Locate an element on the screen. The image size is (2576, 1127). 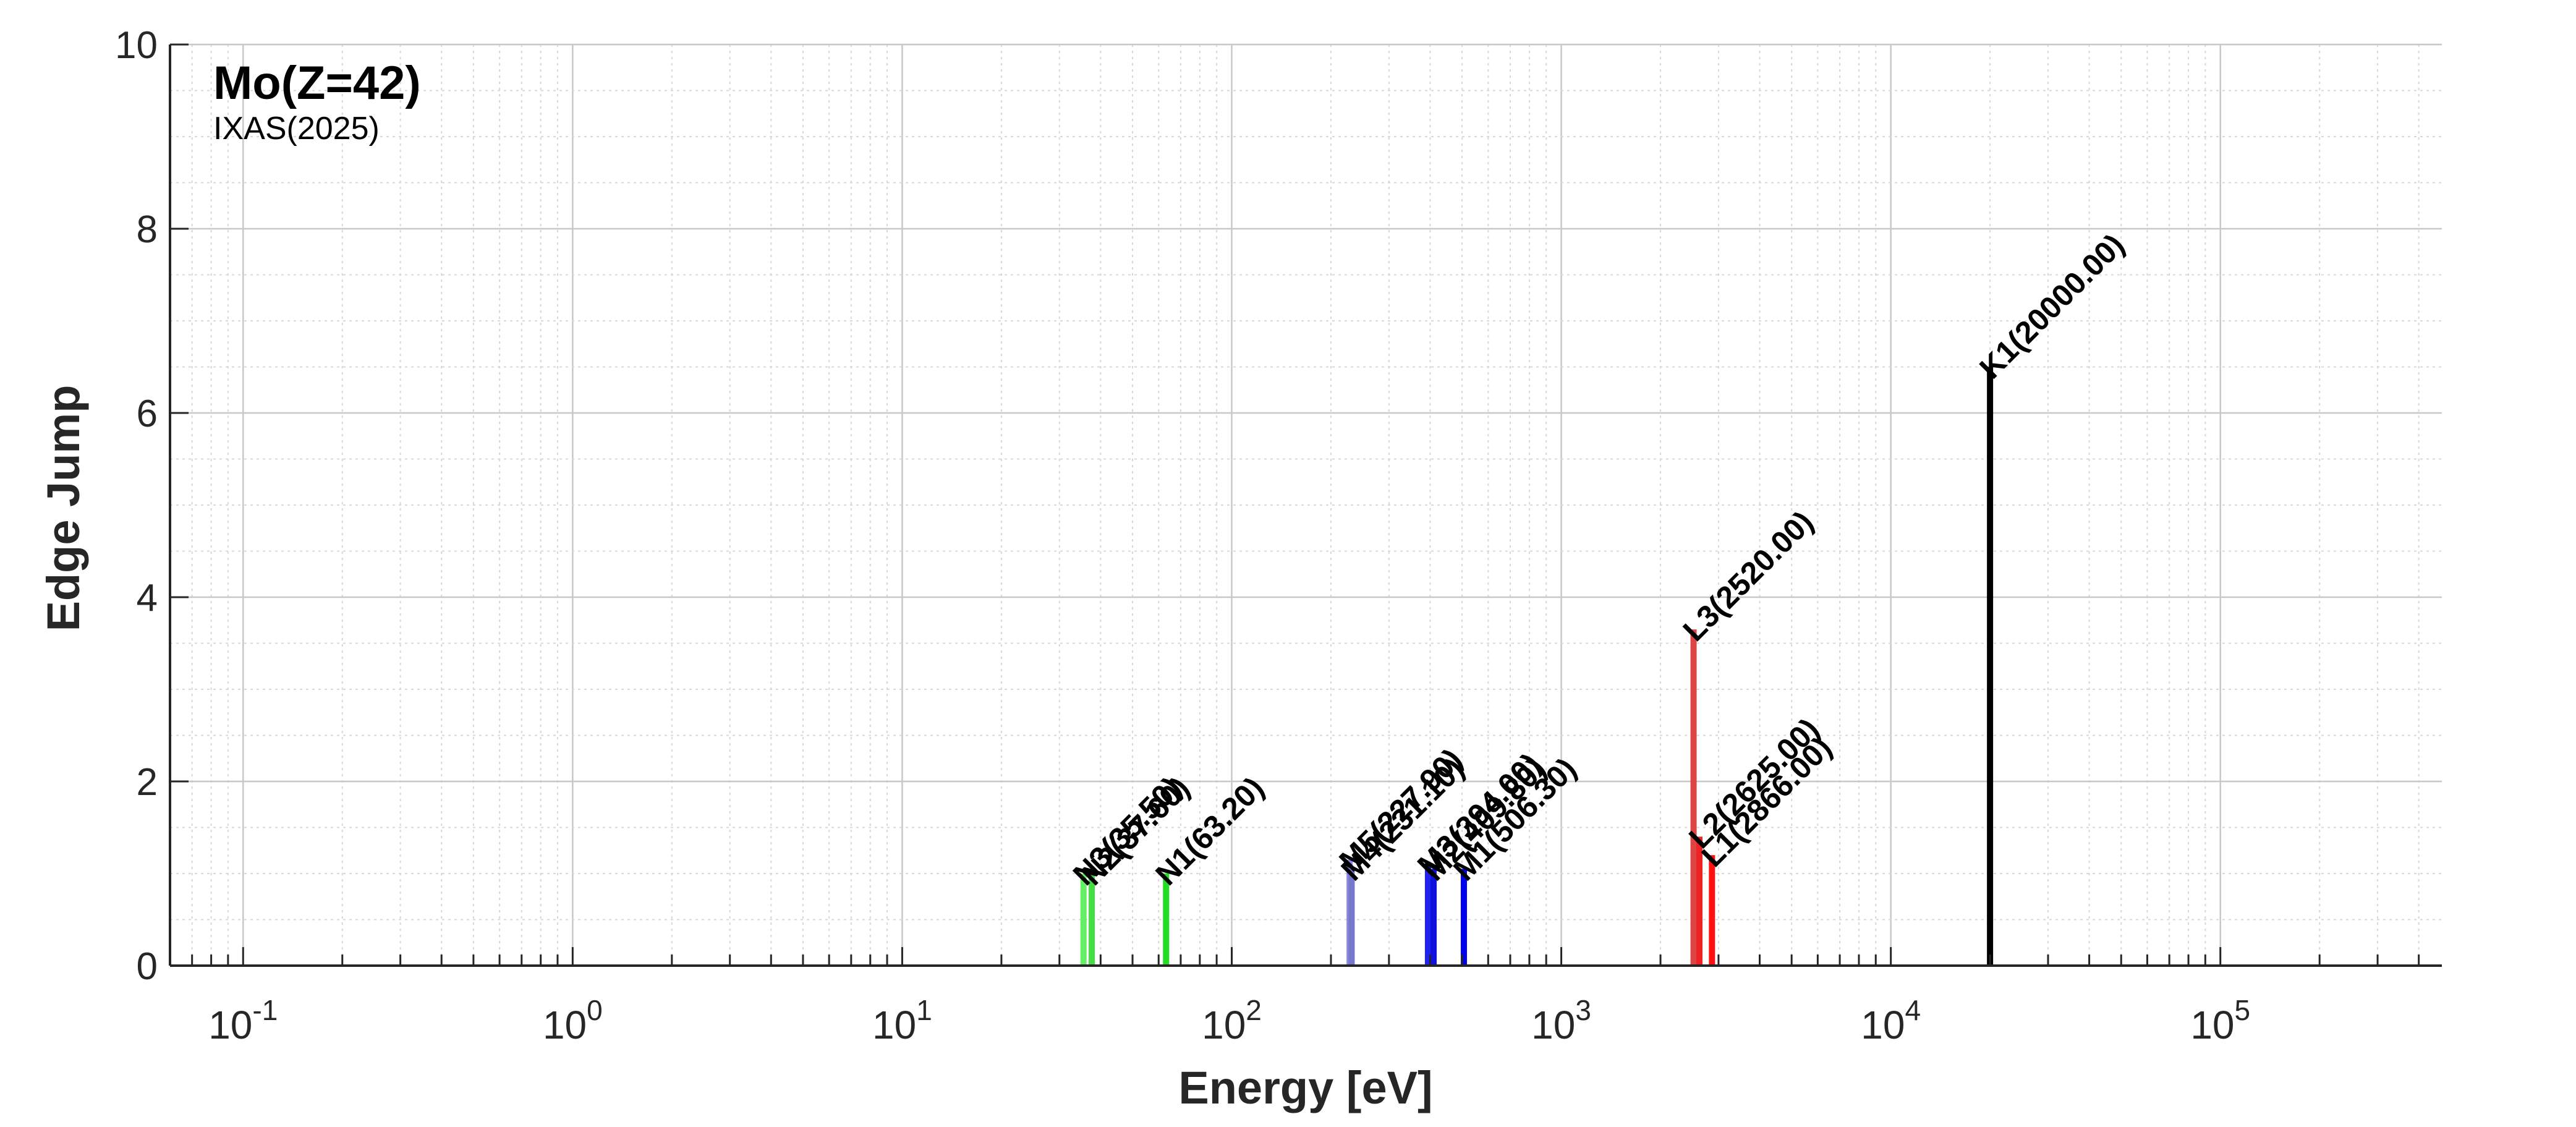
y-axis-label: Edge Jump is located at coordinates (63, 509).